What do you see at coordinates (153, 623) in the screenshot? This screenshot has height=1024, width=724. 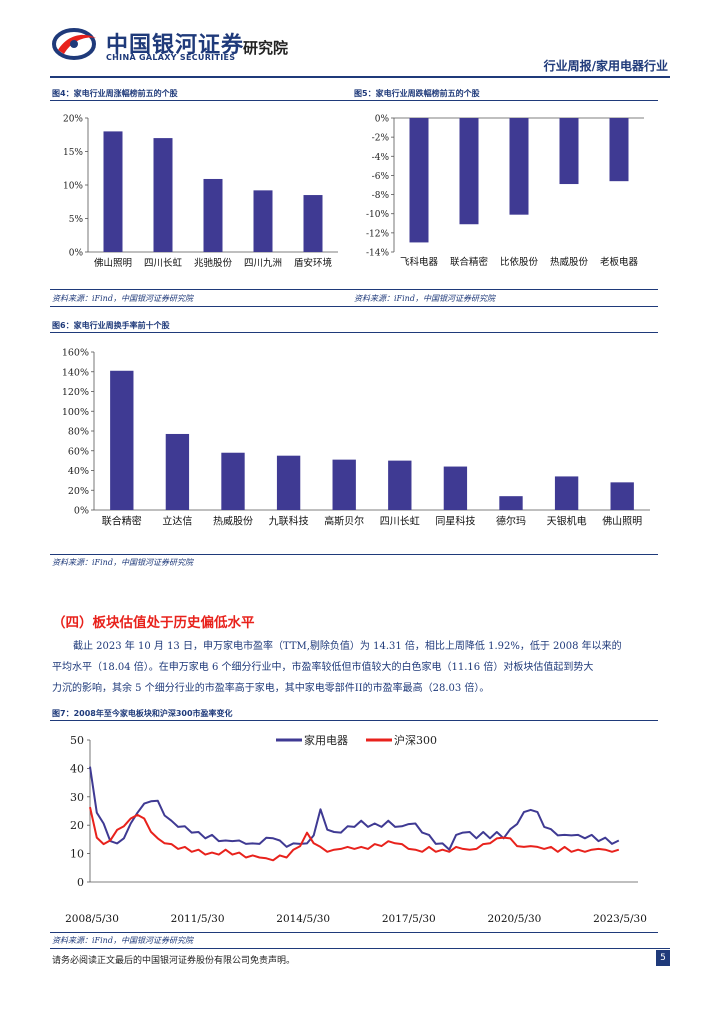 I see `section-heading: （四）板块估值处于历史偏低水平` at bounding box center [153, 623].